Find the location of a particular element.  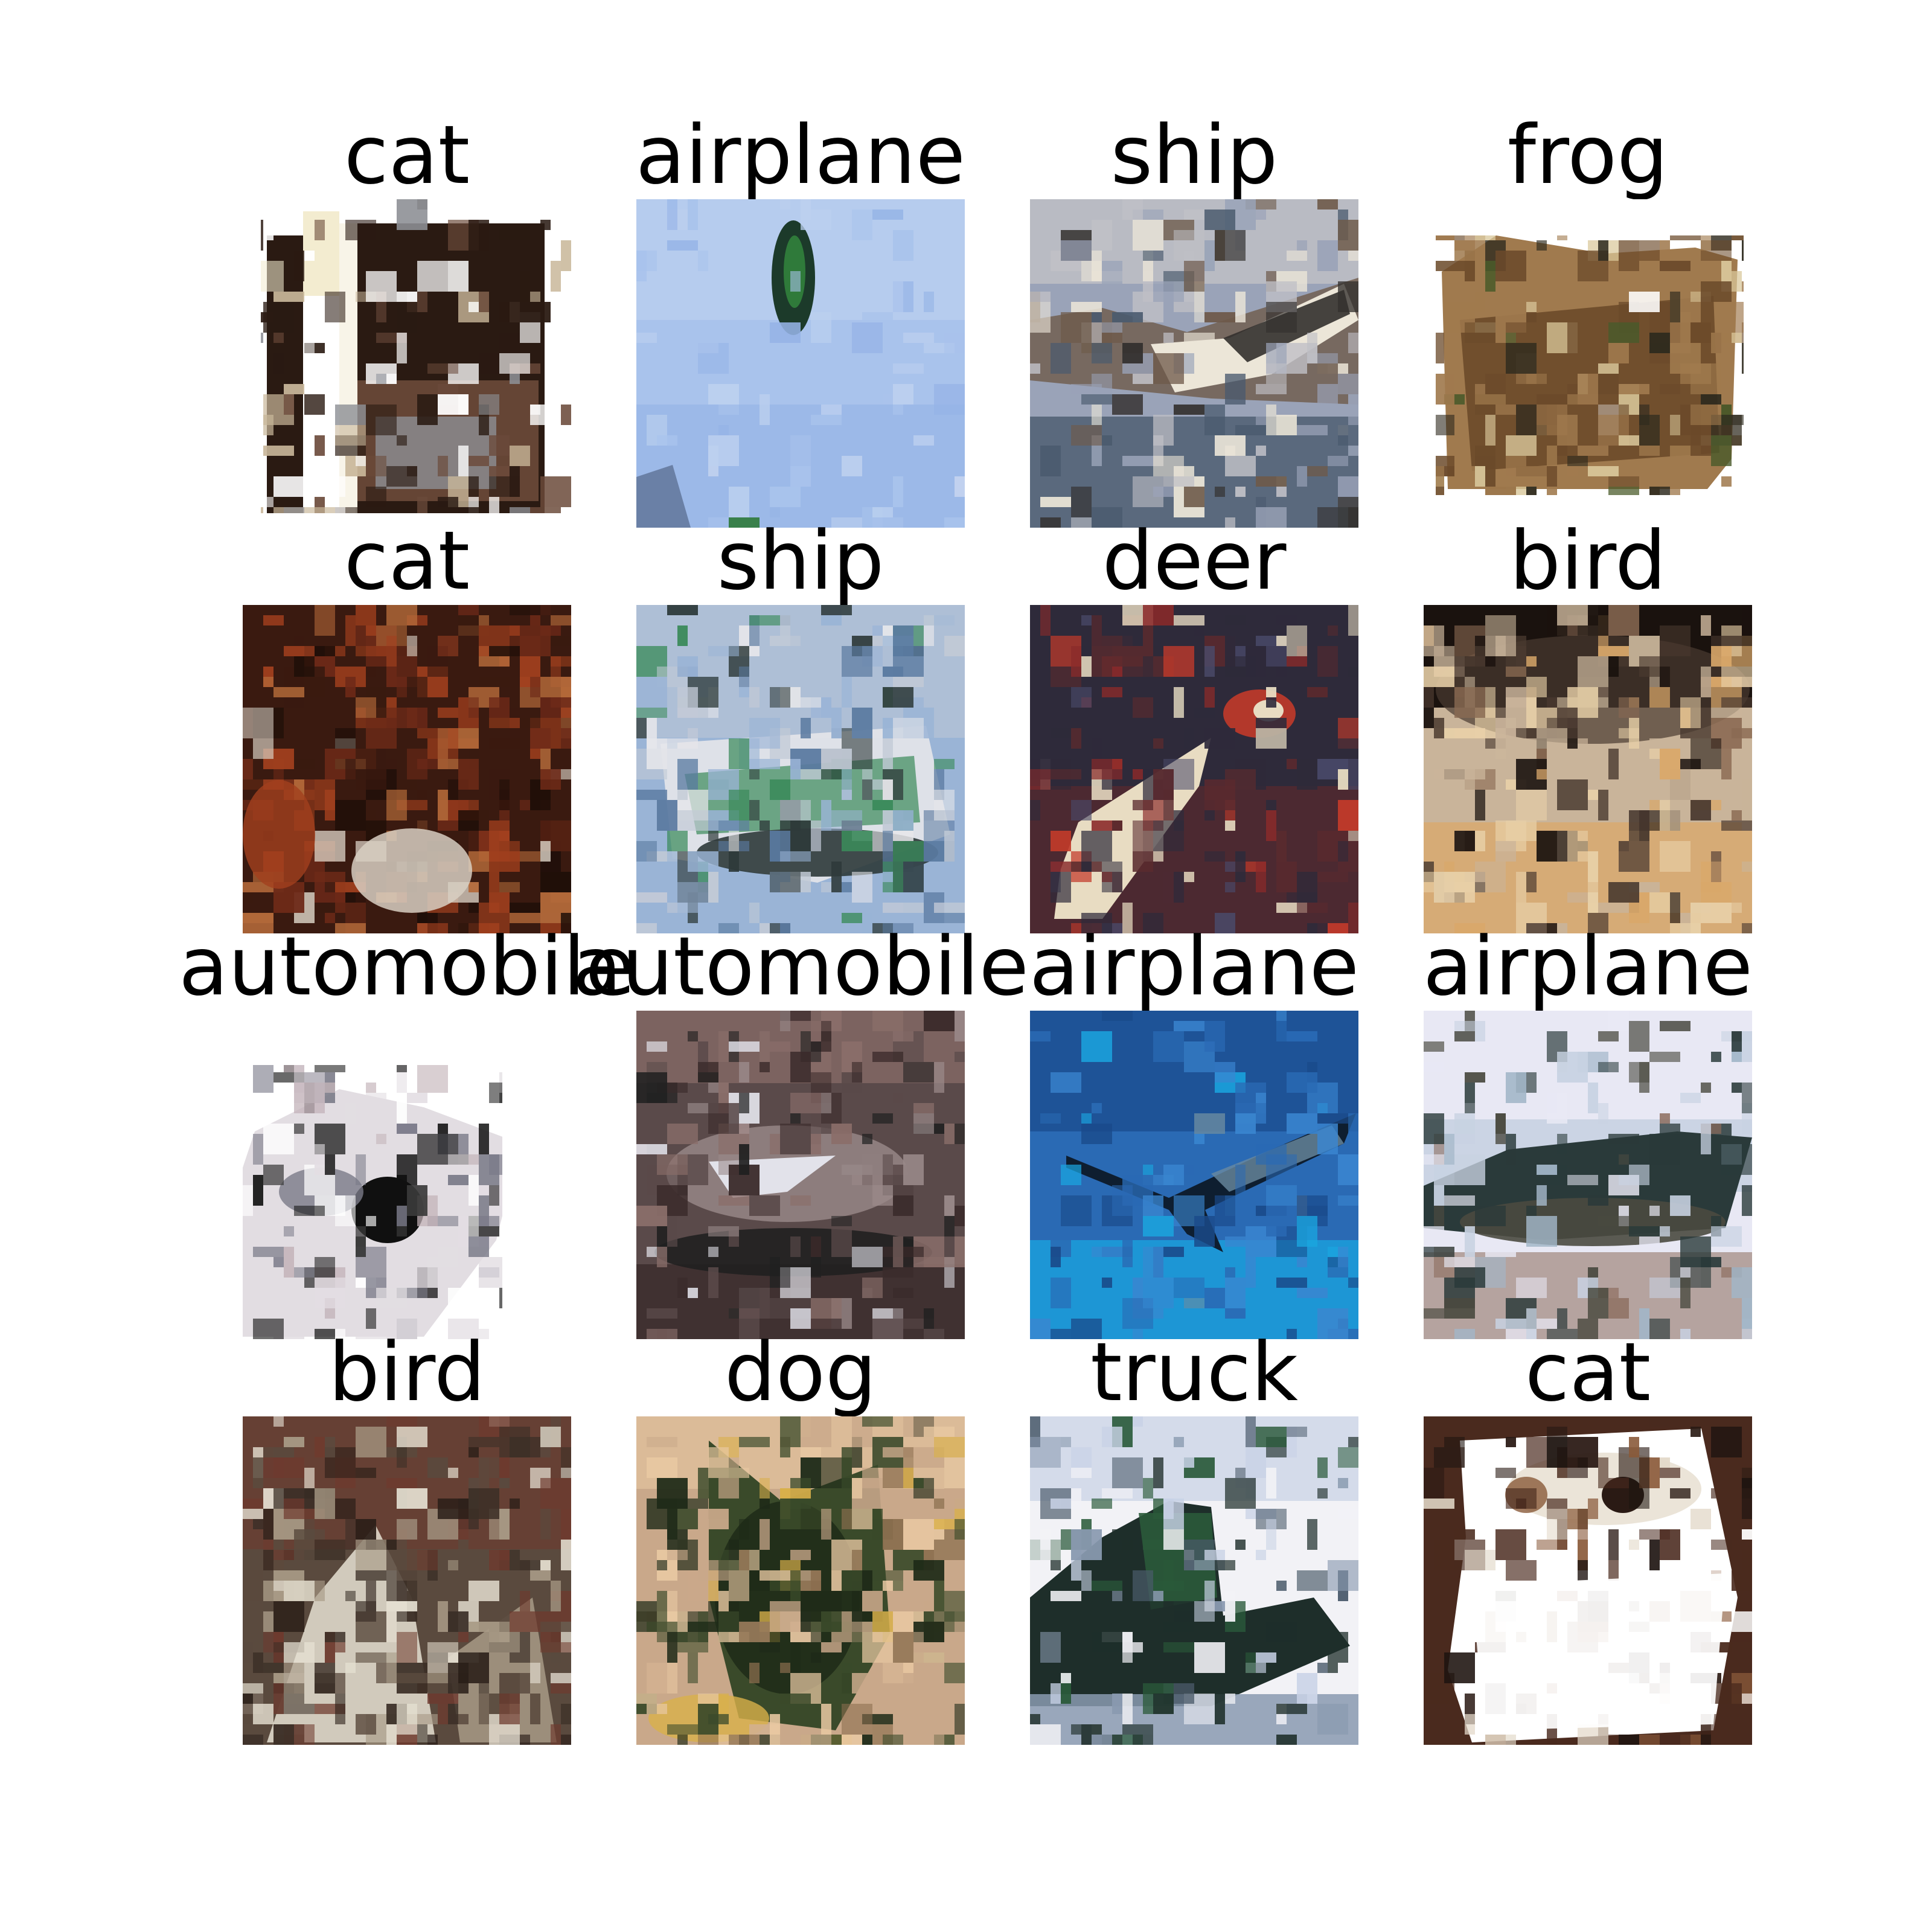

sample-label: dog is located at coordinates (801, 1372).